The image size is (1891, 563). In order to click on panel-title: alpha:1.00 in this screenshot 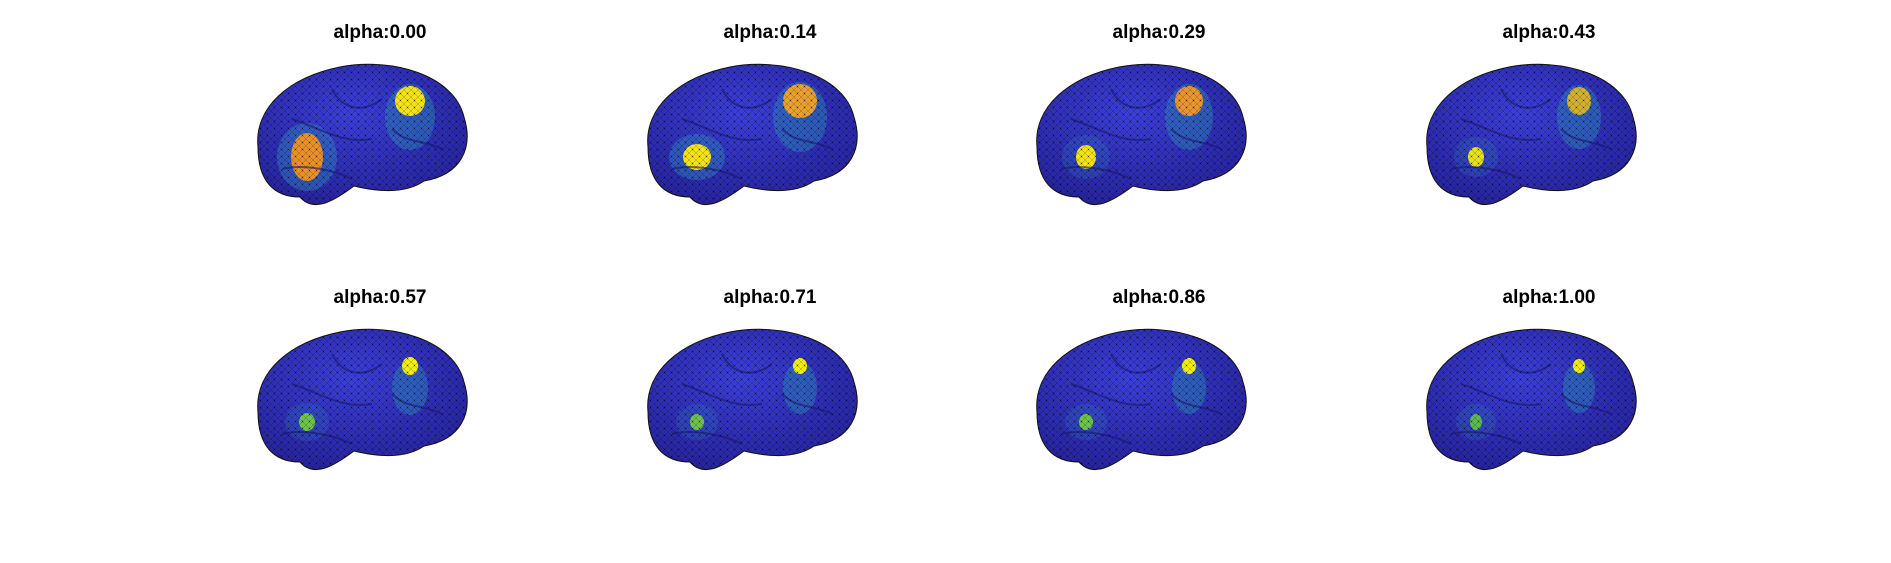, I will do `click(1549, 297)`.